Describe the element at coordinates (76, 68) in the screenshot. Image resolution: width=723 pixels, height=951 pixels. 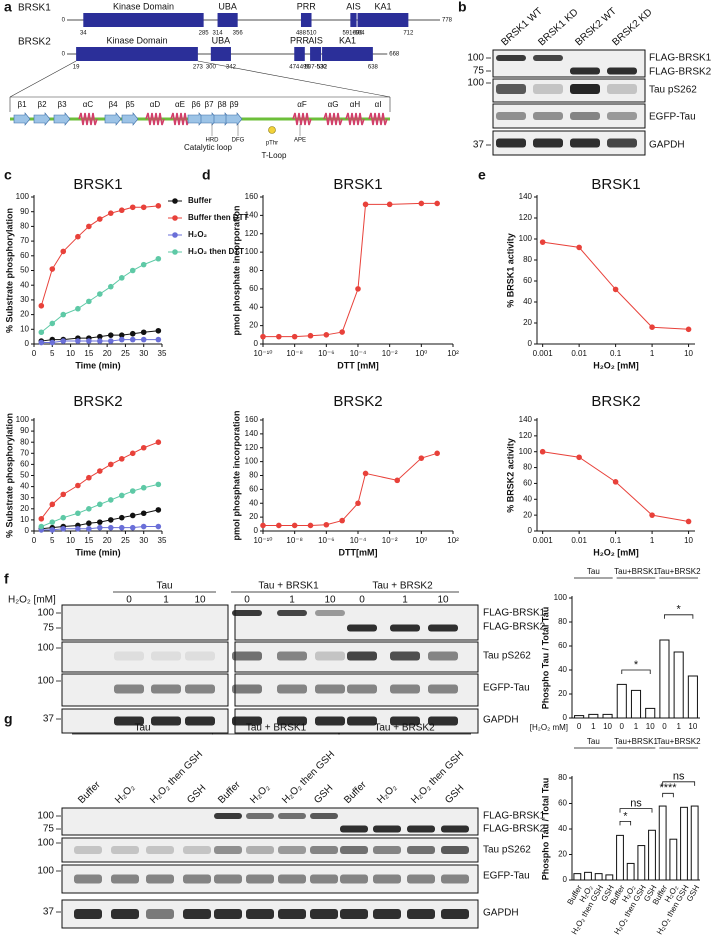
I see `residue-number: 19` at that location.